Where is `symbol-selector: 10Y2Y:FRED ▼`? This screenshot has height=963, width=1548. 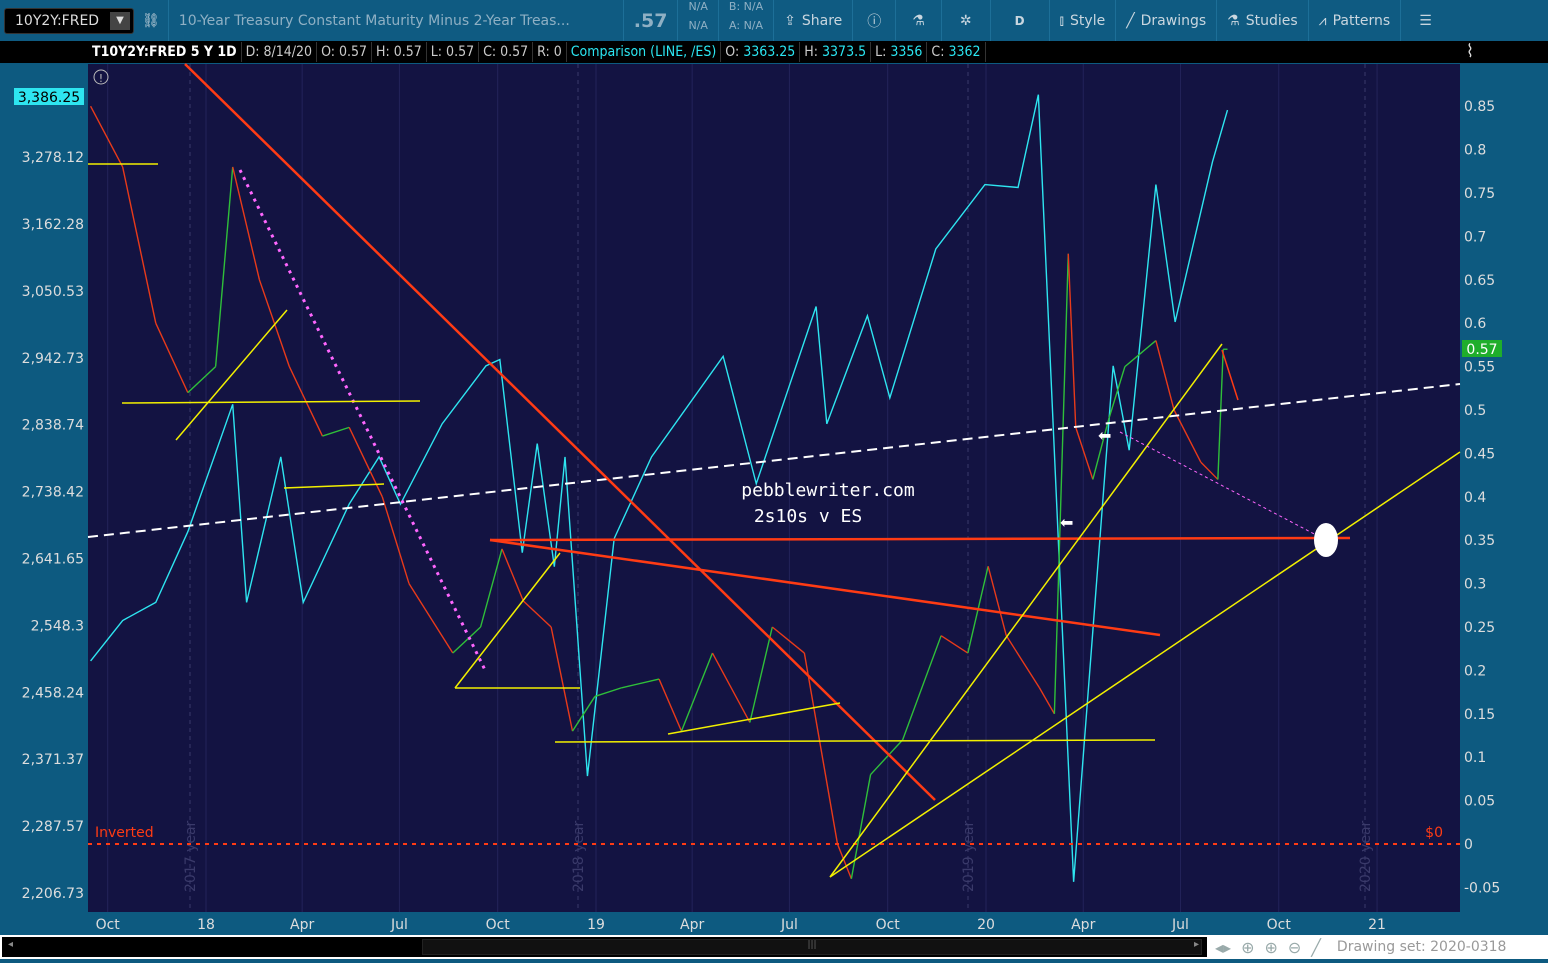
symbol-selector: 10Y2Y:FRED ▼ is located at coordinates (69, 20).